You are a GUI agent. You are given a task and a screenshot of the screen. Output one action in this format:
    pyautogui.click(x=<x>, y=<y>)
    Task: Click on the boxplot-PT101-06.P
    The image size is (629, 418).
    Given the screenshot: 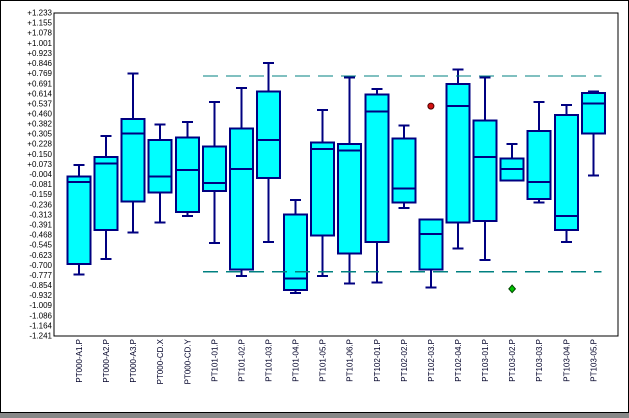 What is the action you would take?
    pyautogui.click(x=350, y=180)
    